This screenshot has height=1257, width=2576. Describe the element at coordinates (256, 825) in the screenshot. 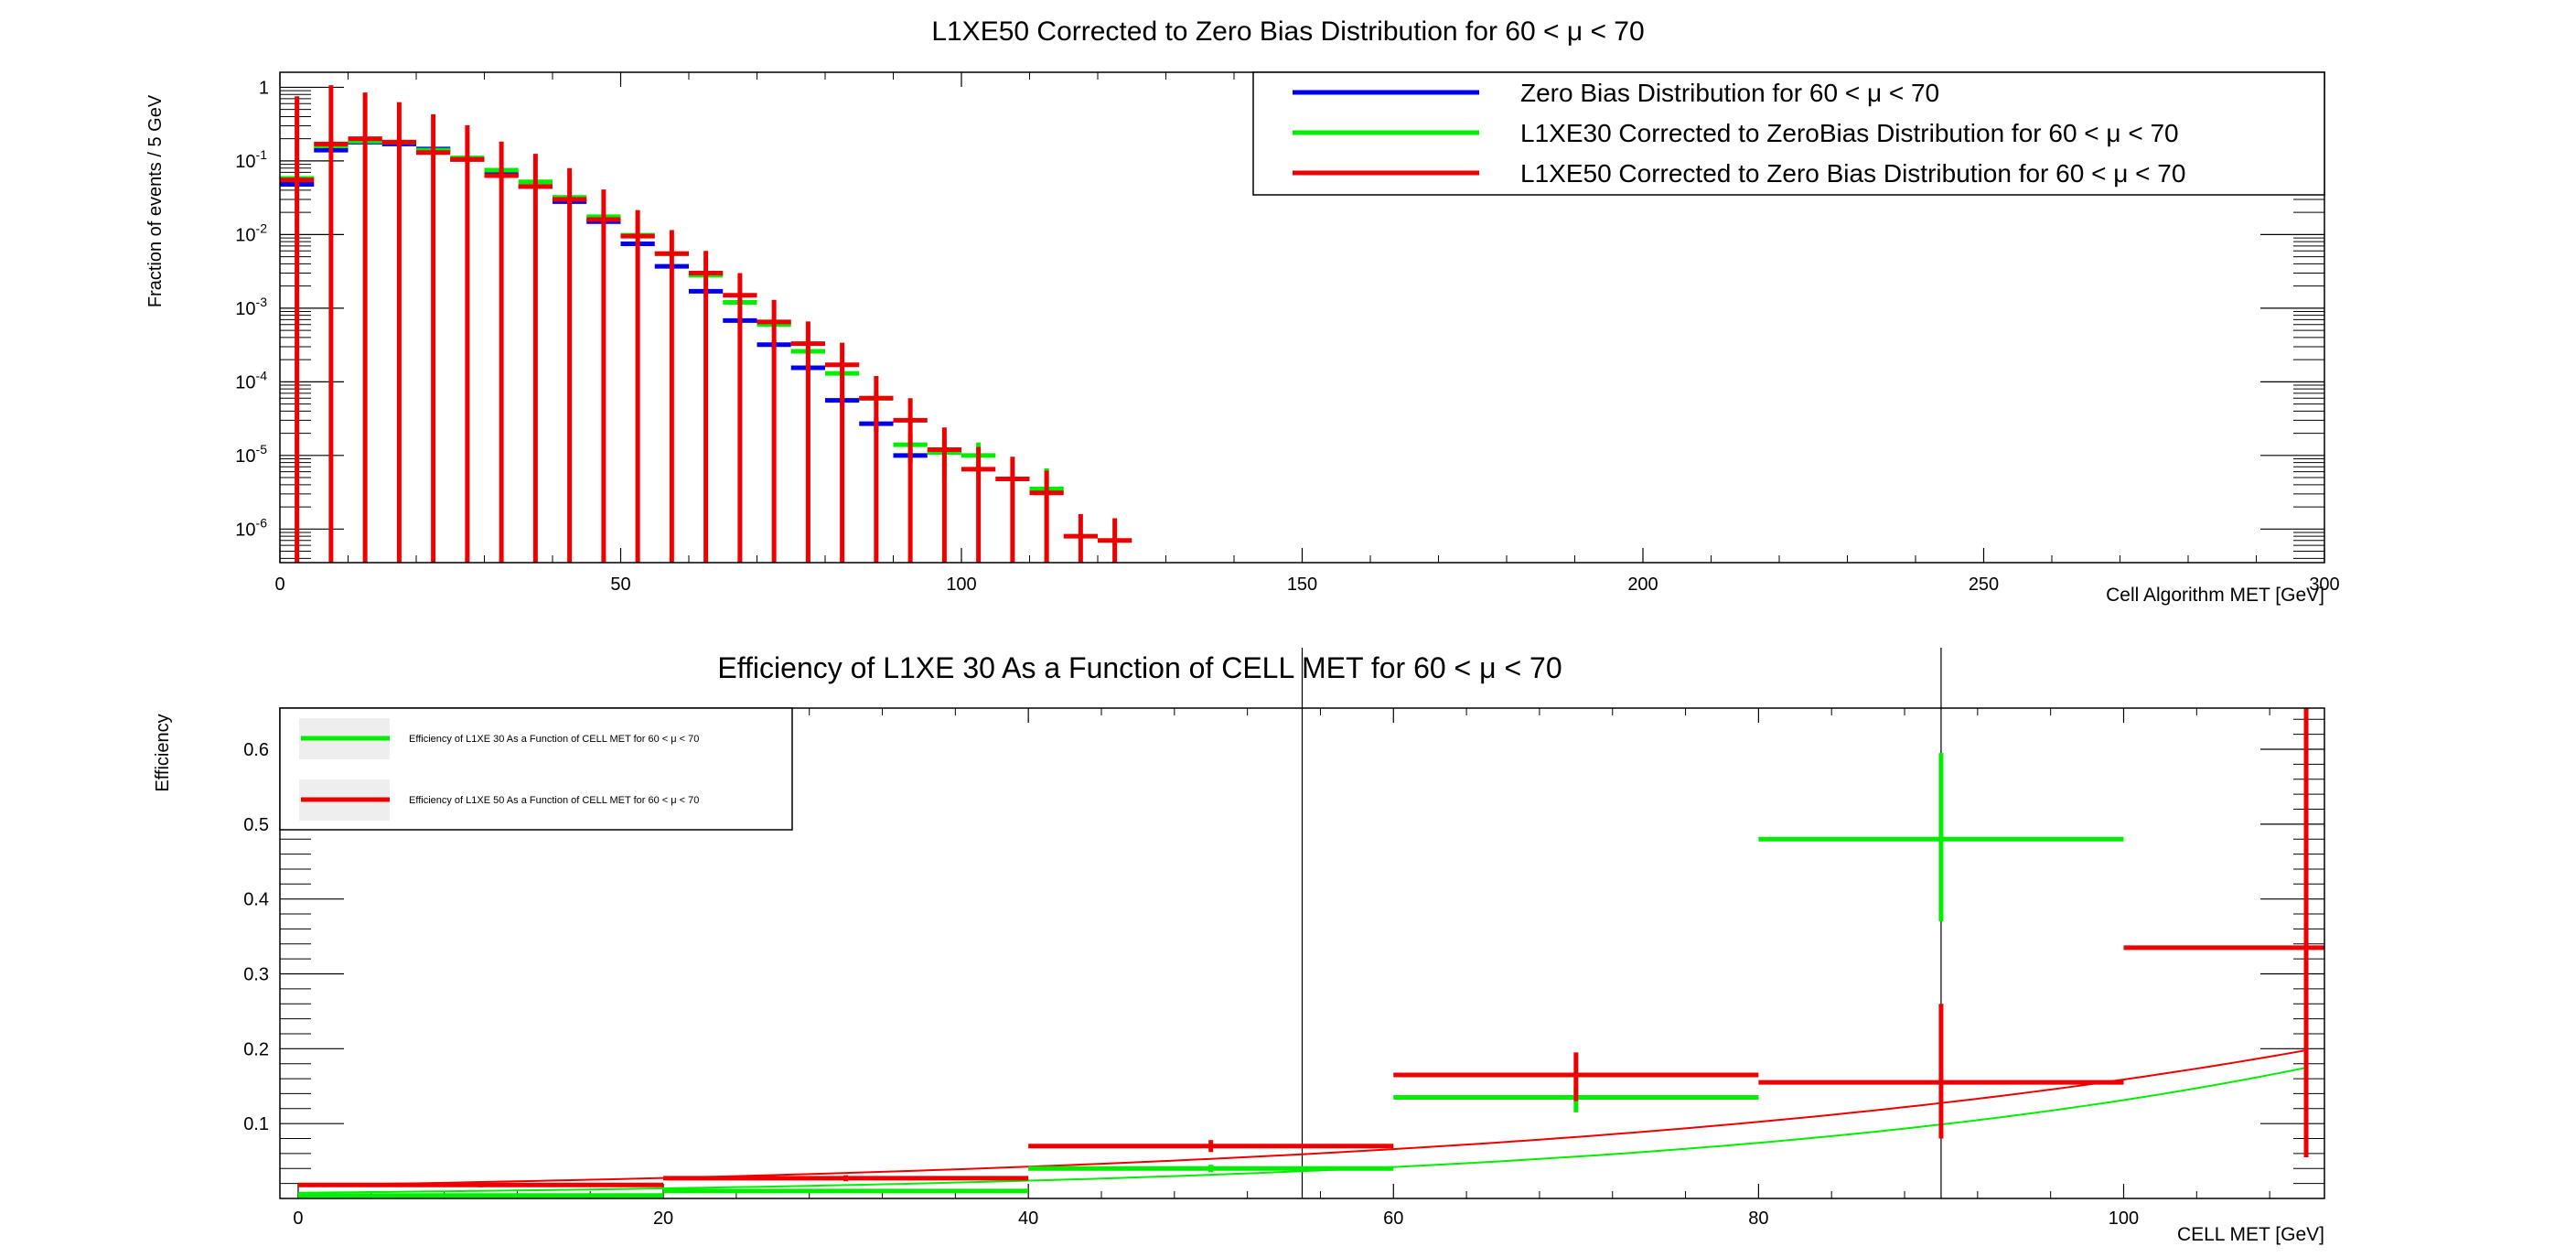

I see `bottom-y-tick-label: 0.5` at that location.